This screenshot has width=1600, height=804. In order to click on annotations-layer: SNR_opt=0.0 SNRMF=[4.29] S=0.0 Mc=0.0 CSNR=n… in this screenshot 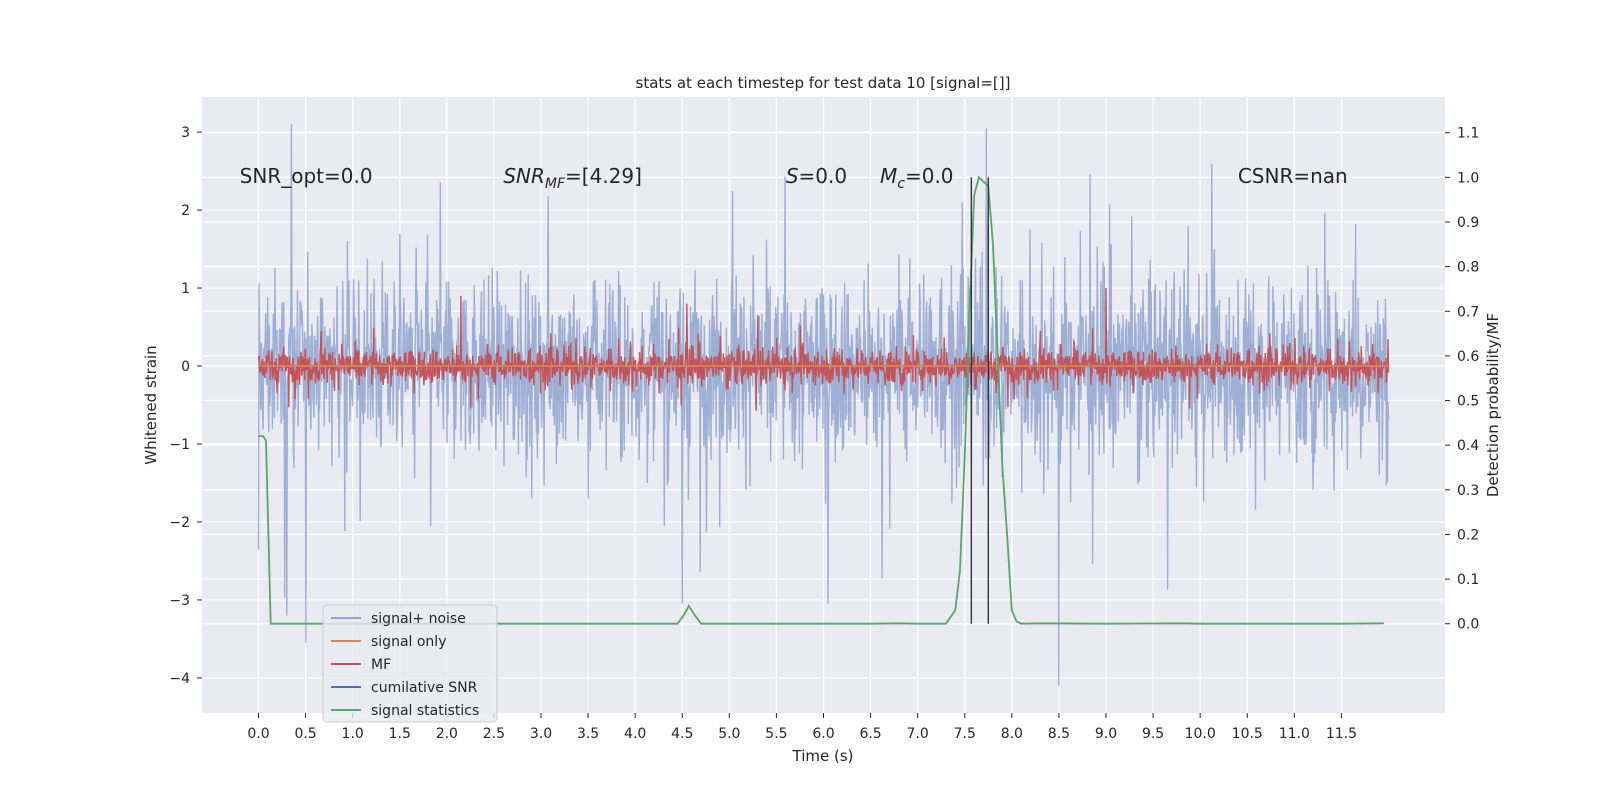, I will do `click(794, 178)`.